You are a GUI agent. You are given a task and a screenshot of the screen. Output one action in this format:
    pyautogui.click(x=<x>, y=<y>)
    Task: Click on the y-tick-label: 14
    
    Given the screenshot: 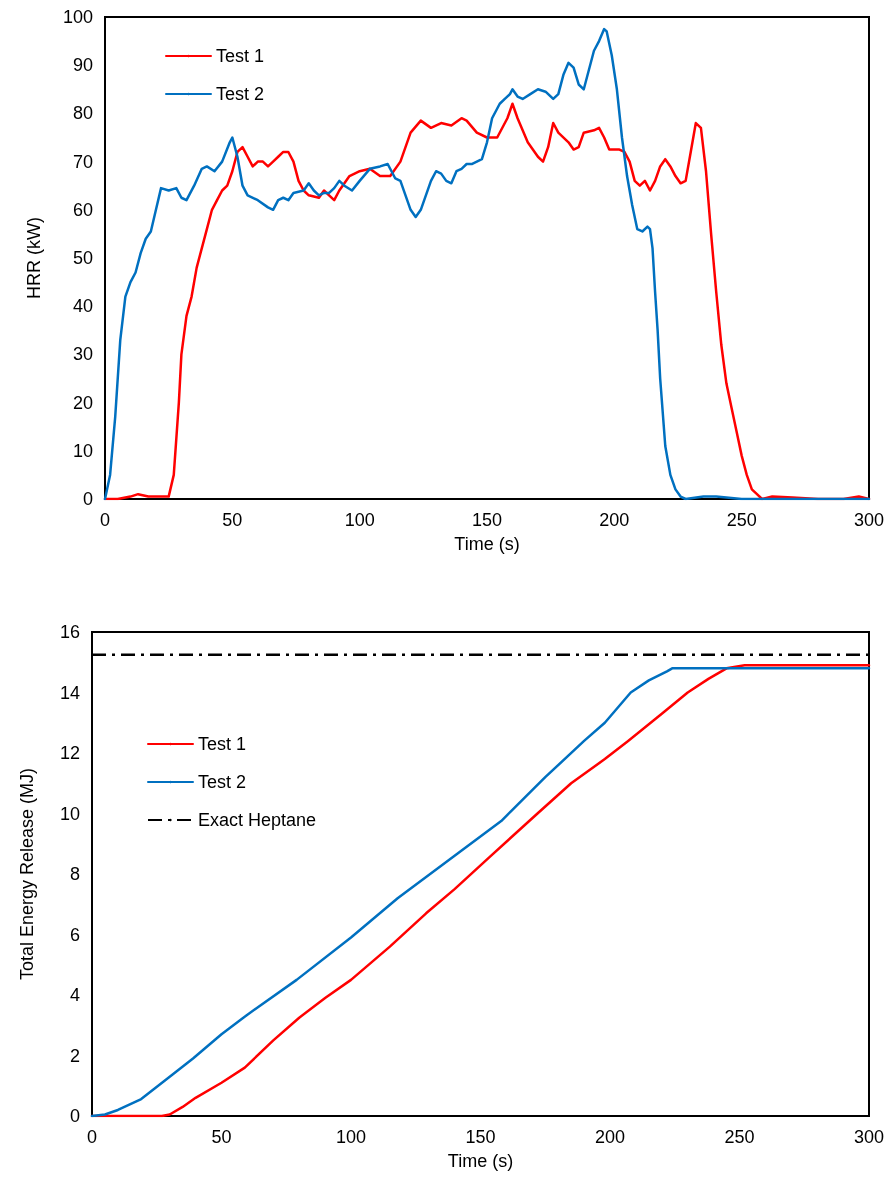 What is the action you would take?
    pyautogui.click(x=69, y=692)
    